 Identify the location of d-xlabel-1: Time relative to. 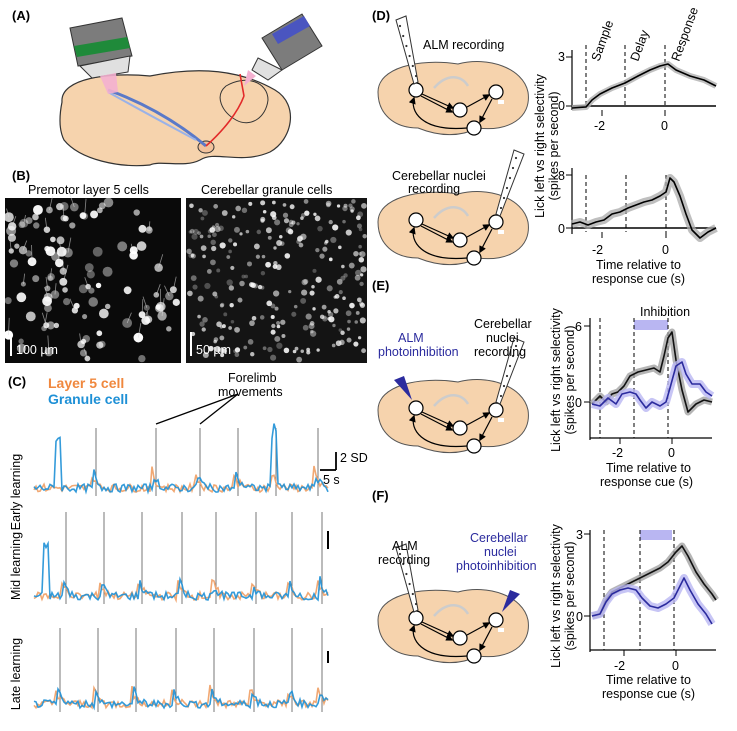
(638, 265).